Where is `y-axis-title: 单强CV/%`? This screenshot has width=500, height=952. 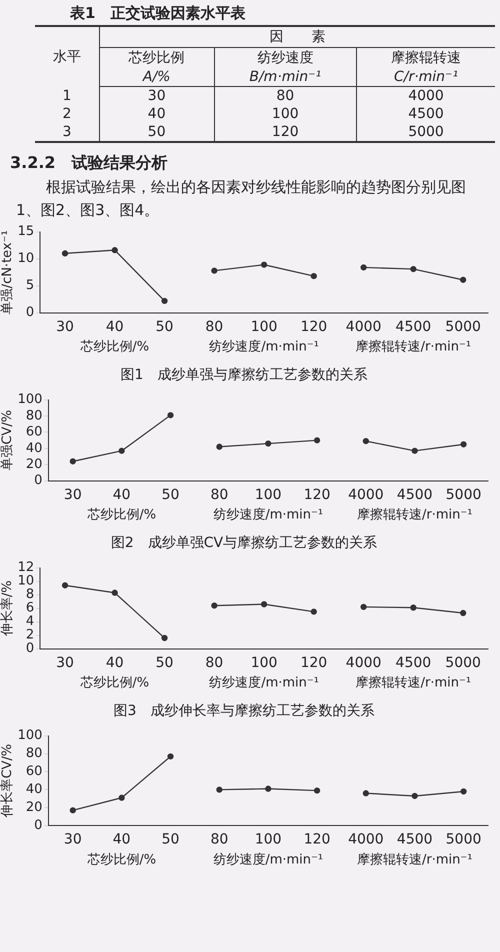 y-axis-title: 单强CV/% is located at coordinates (8, 440).